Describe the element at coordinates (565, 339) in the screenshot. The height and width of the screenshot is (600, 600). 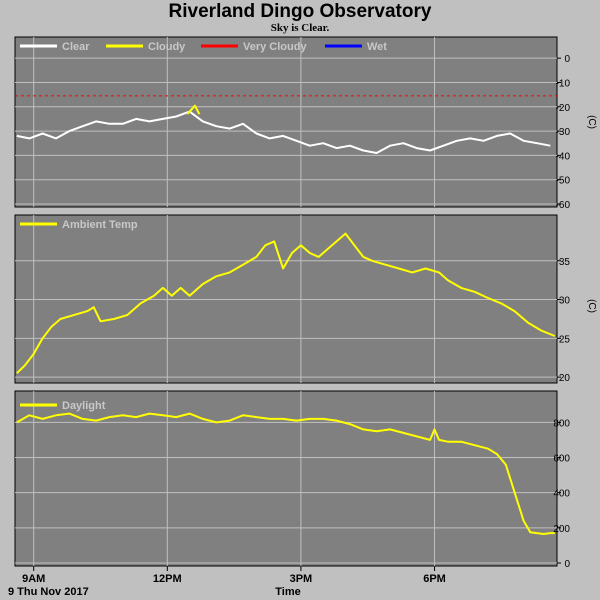
I see `y-tick-label: 25` at that location.